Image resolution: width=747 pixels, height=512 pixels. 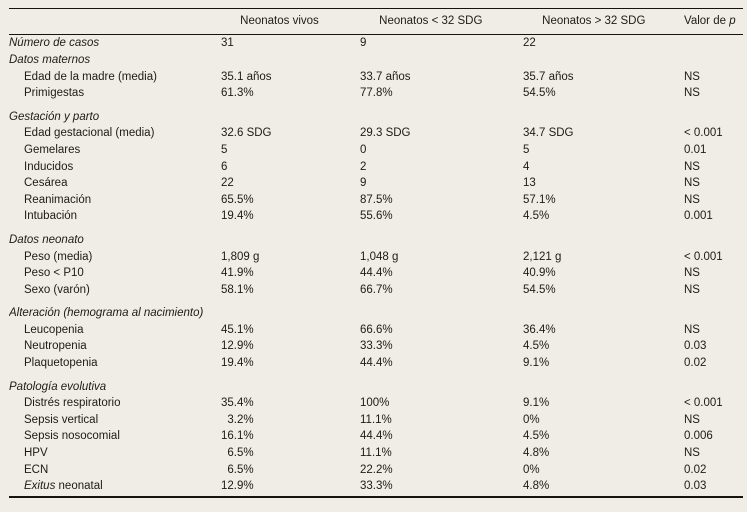 I want to click on row-label: Peso < P10, so click(x=54, y=273).